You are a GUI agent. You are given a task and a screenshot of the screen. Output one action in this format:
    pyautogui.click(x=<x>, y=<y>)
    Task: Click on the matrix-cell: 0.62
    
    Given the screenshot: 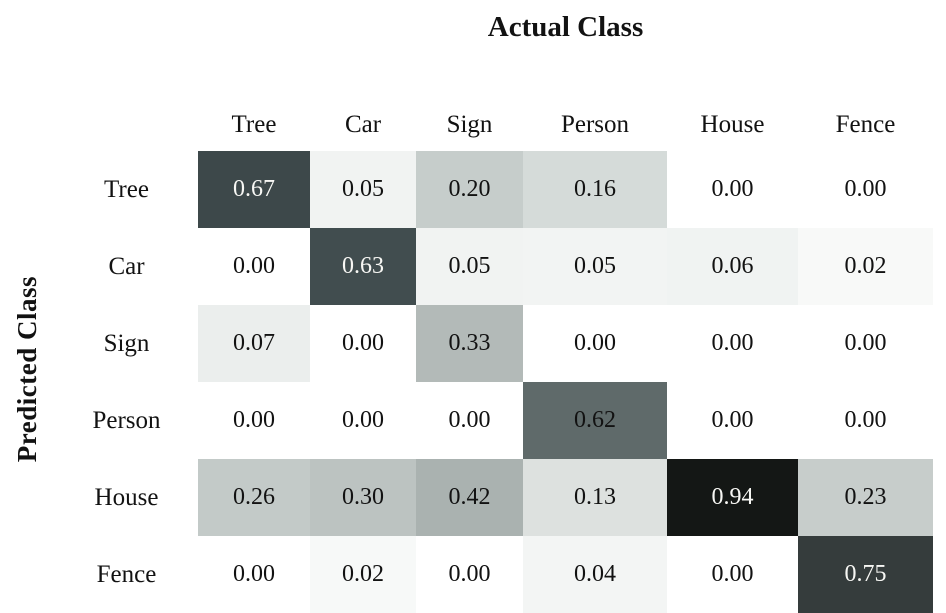 What is the action you would take?
    pyautogui.click(x=595, y=420)
    